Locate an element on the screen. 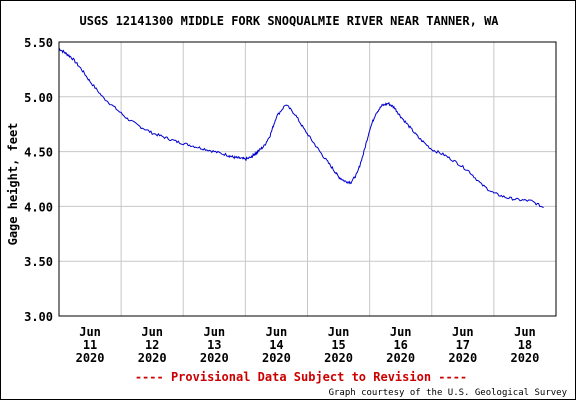 The height and width of the screenshot is (404, 576). x-tick-label: 16 is located at coordinates (400, 345).